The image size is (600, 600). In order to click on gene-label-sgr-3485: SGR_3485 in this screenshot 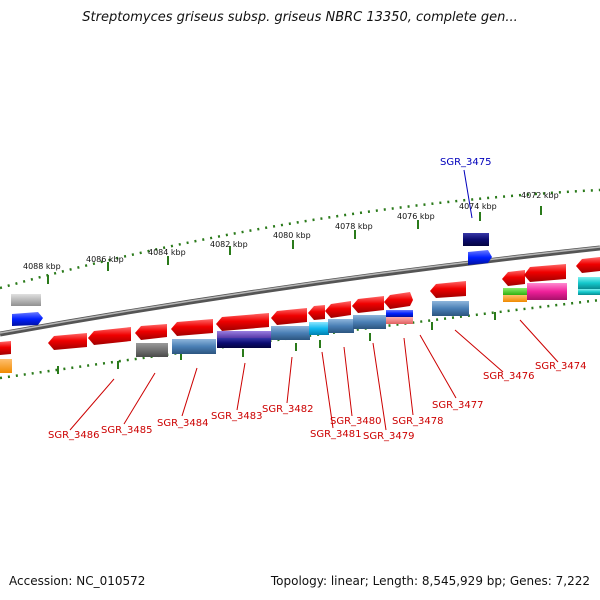, I will do `click(127, 430)`.